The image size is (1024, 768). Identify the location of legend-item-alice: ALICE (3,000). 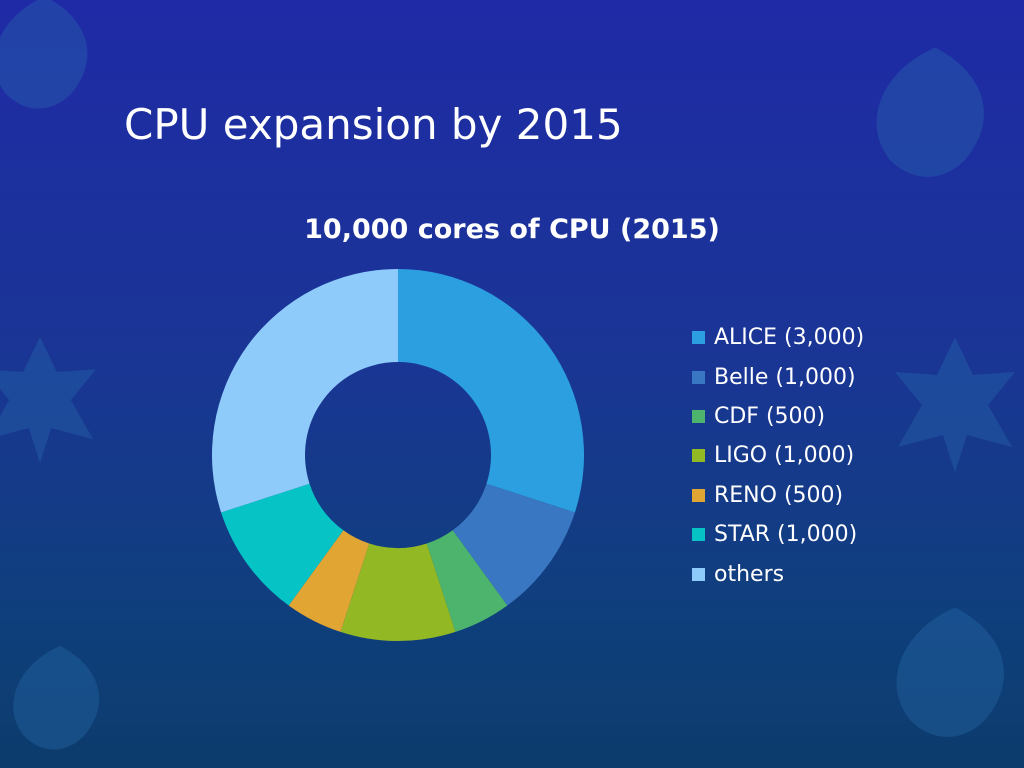
(778, 337).